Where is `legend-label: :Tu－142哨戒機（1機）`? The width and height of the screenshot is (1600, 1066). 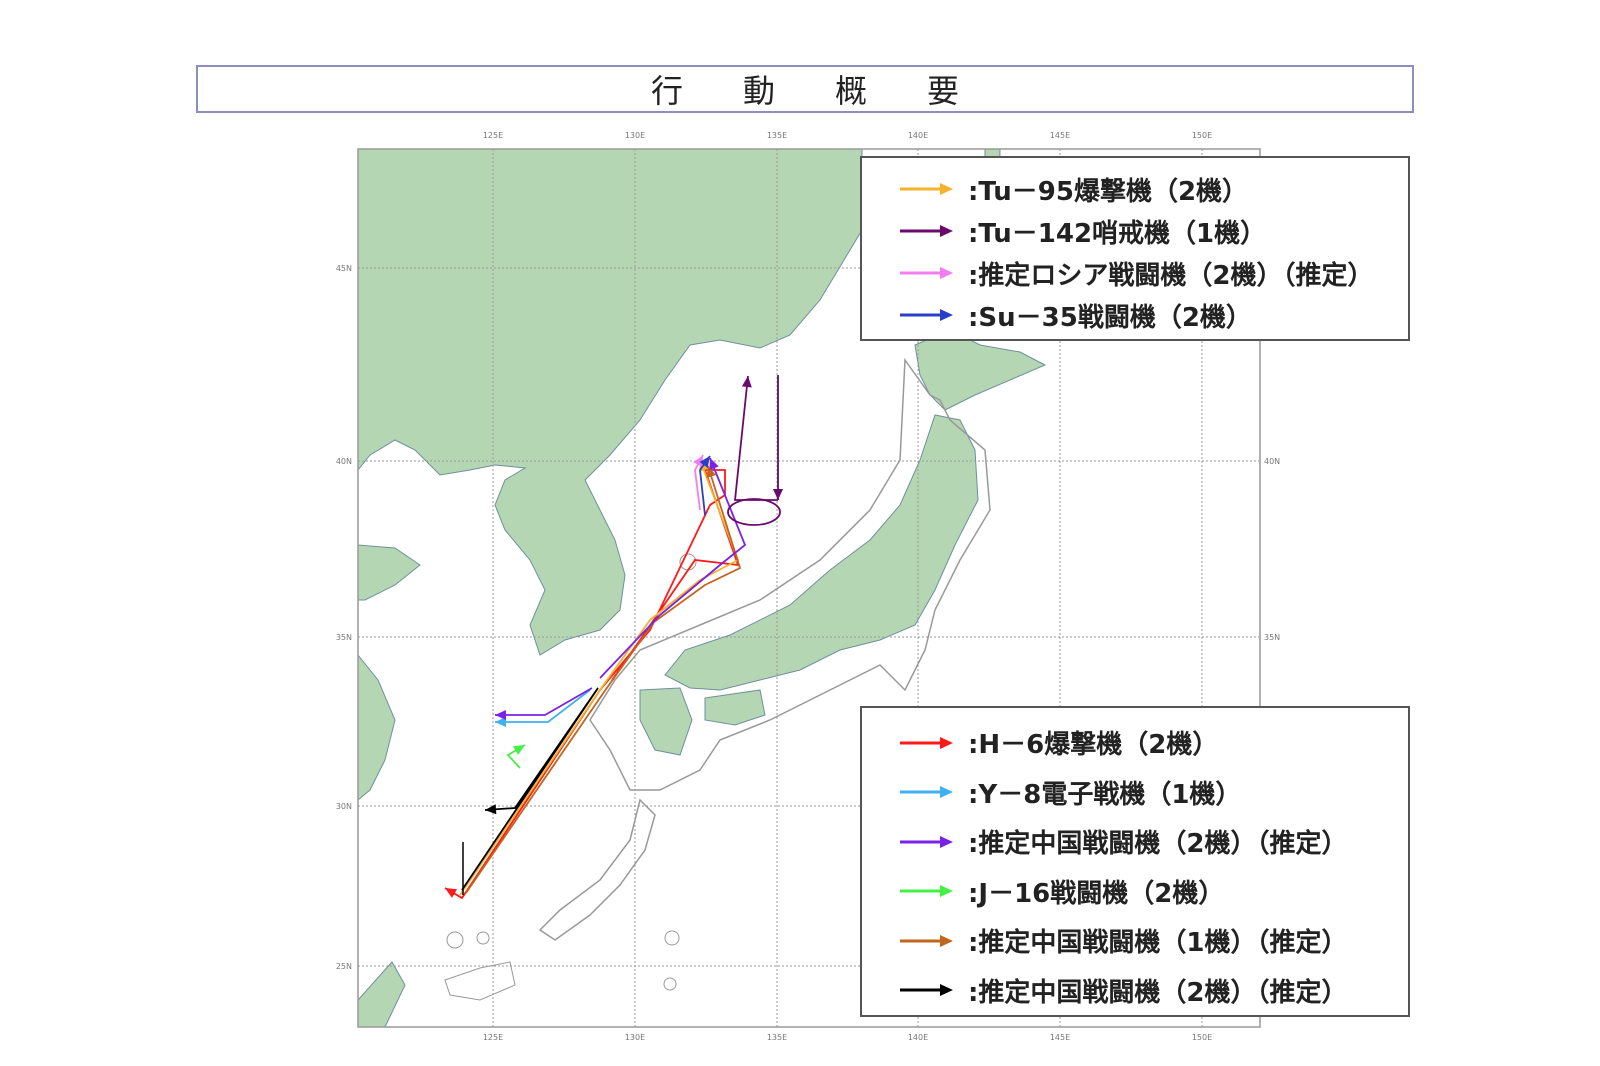 legend-label: :Tu－142哨戒機（1機） is located at coordinates (1117, 233).